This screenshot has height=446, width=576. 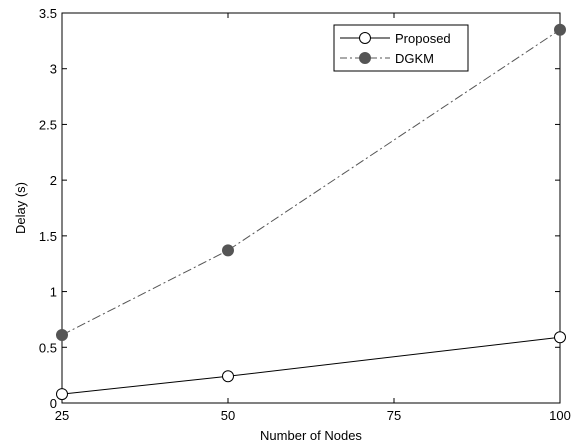 I want to click on series-line, so click(x=311, y=365).